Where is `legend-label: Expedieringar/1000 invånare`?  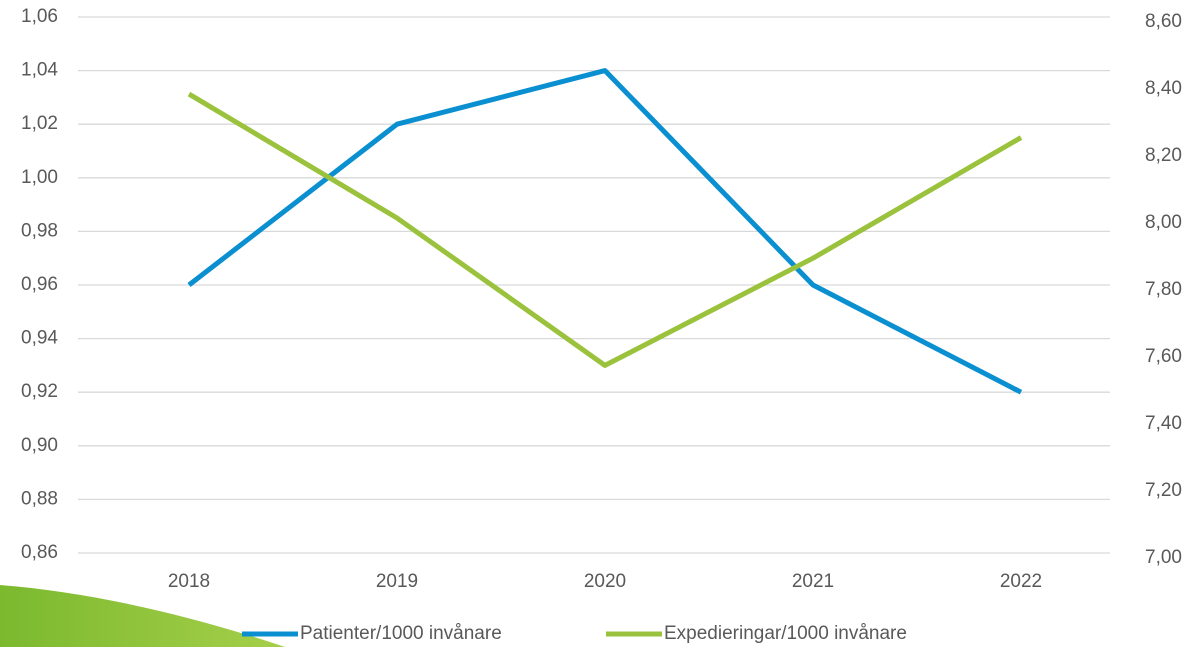 legend-label: Expedieringar/1000 invånare is located at coordinates (785, 633).